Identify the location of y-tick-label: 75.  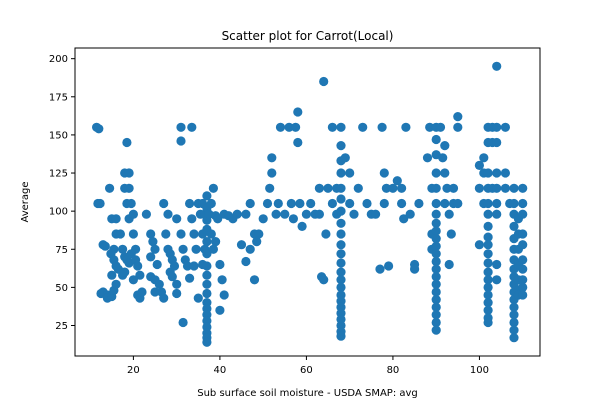
(61, 250).